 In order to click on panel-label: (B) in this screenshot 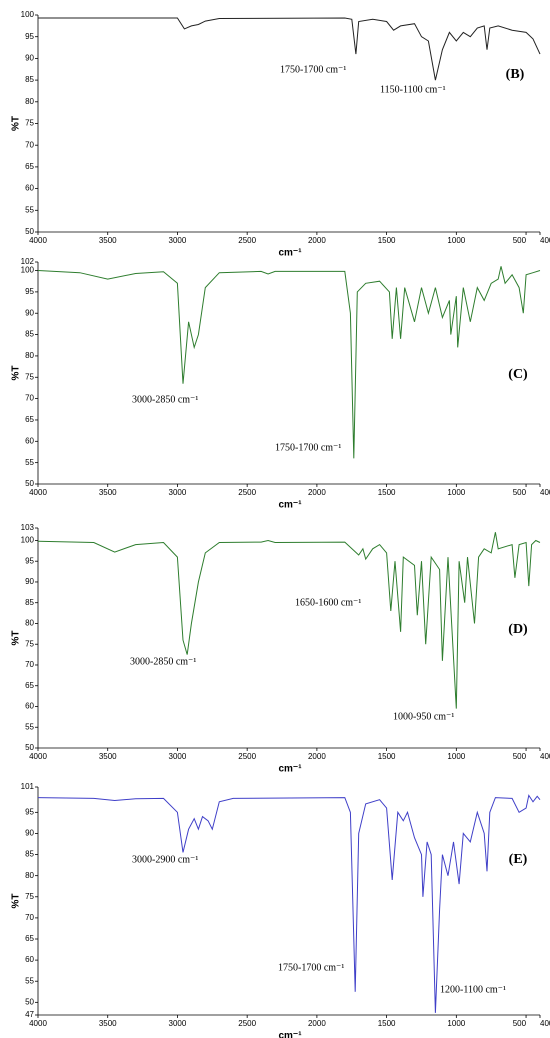, I will do `click(515, 74)`.